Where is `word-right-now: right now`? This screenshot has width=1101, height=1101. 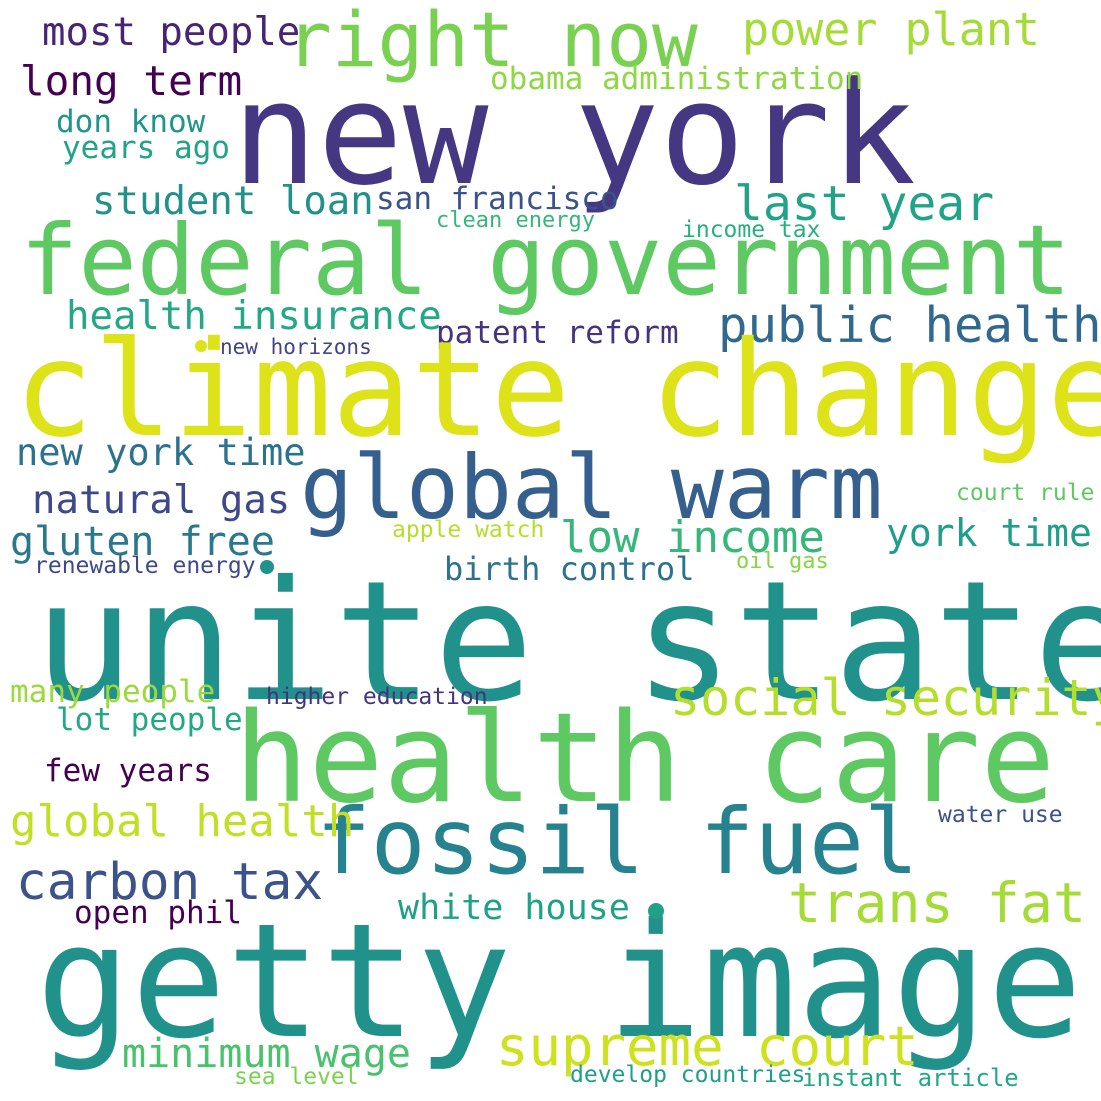 word-right-now: right now is located at coordinates (492, 42).